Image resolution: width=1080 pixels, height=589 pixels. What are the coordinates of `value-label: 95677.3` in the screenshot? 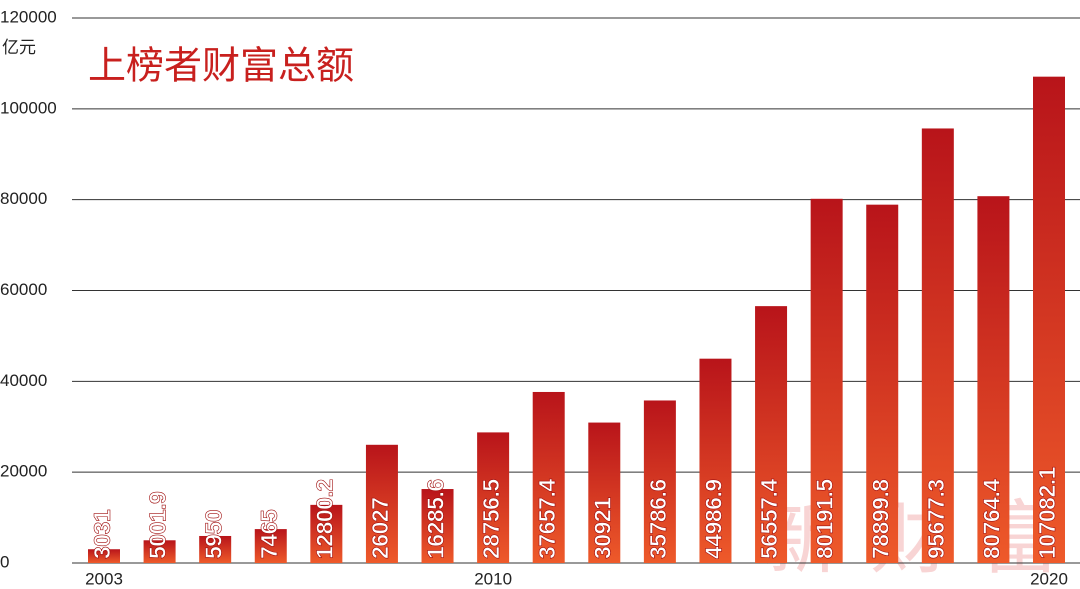 It's located at (936, 519).